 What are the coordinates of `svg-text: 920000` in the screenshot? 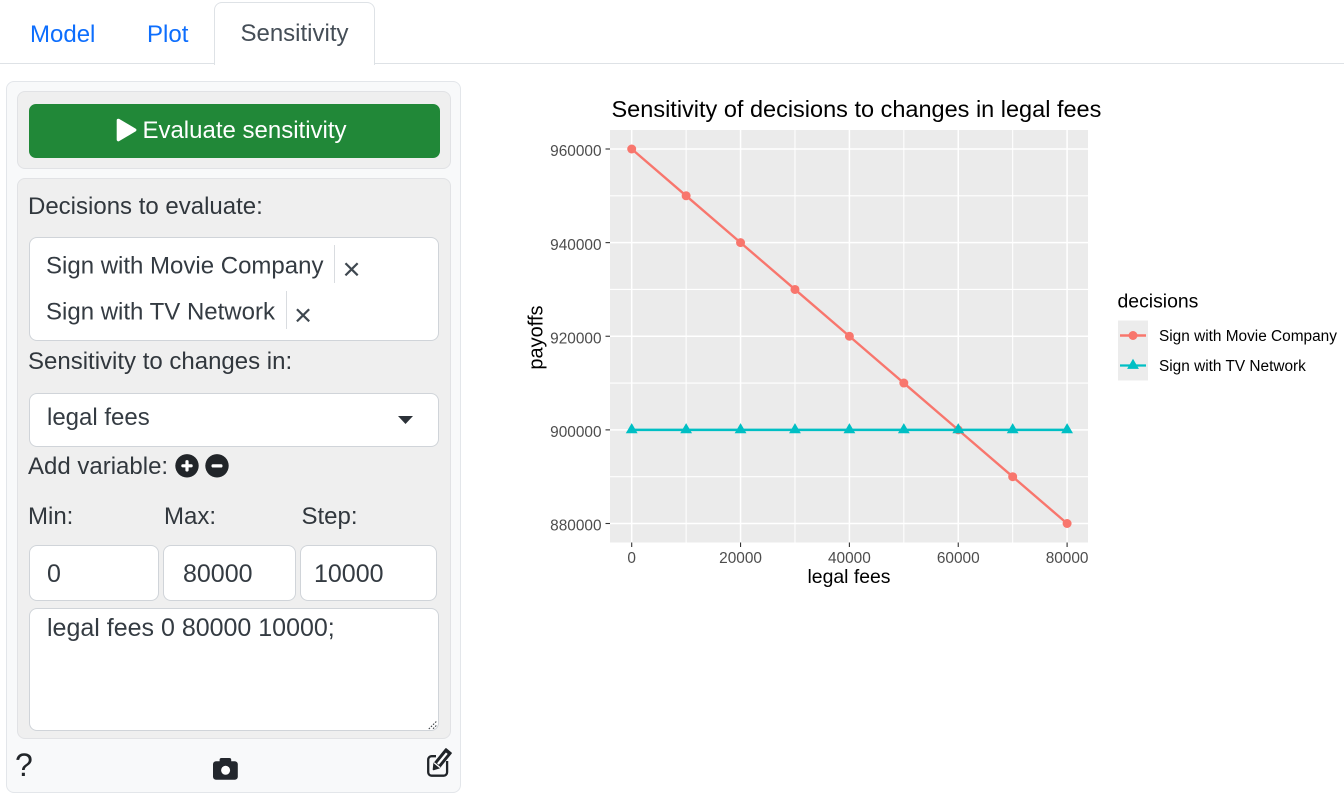 It's located at (575, 339).